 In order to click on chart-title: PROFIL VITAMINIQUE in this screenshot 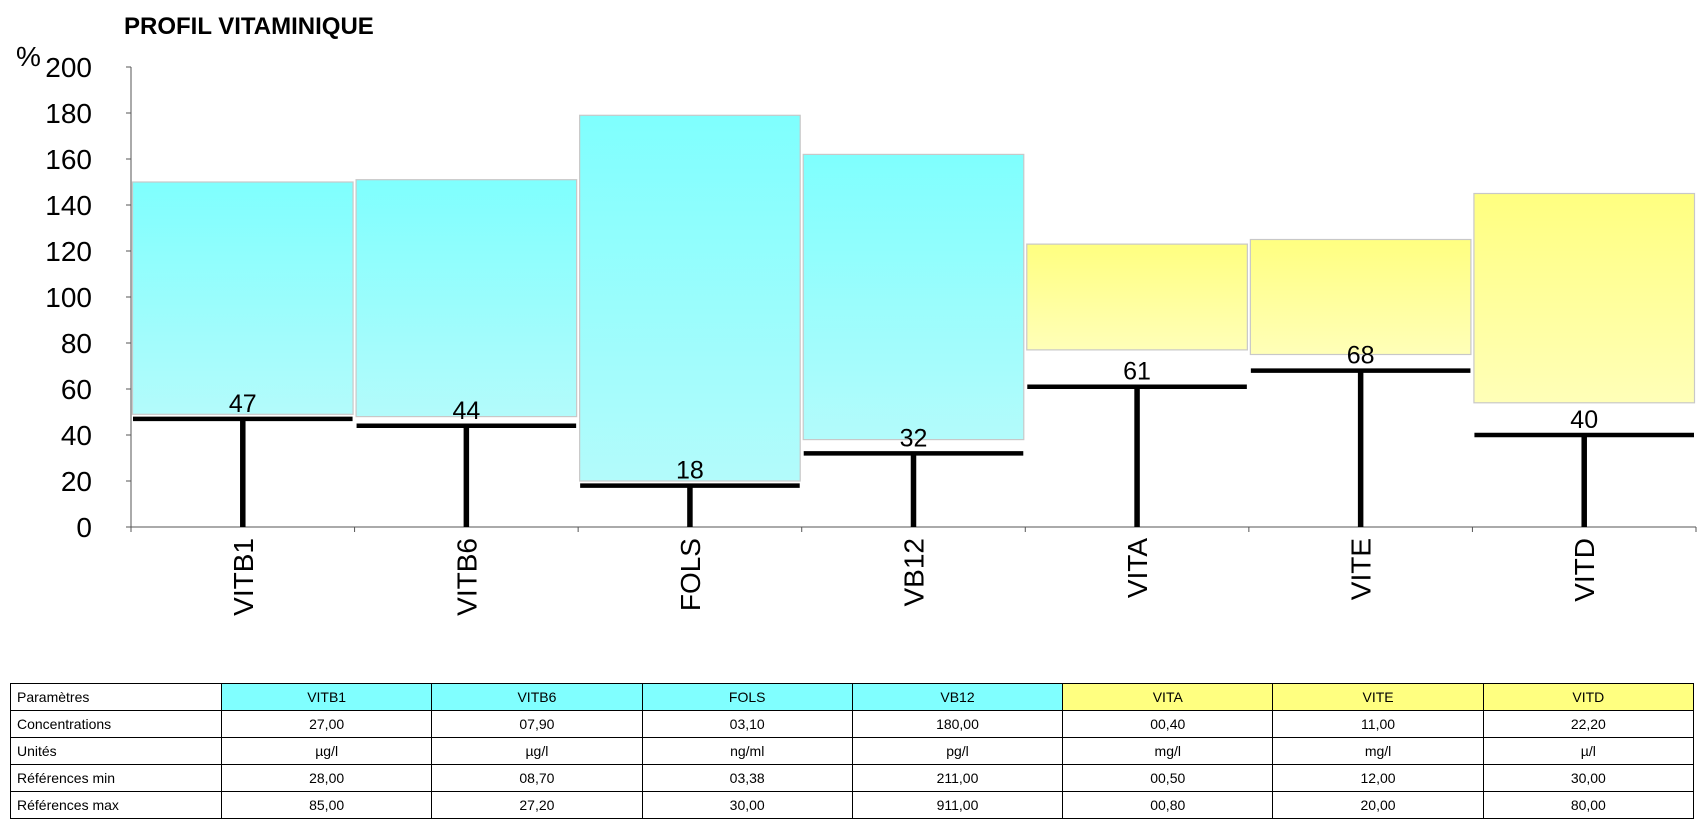, I will do `click(249, 26)`.